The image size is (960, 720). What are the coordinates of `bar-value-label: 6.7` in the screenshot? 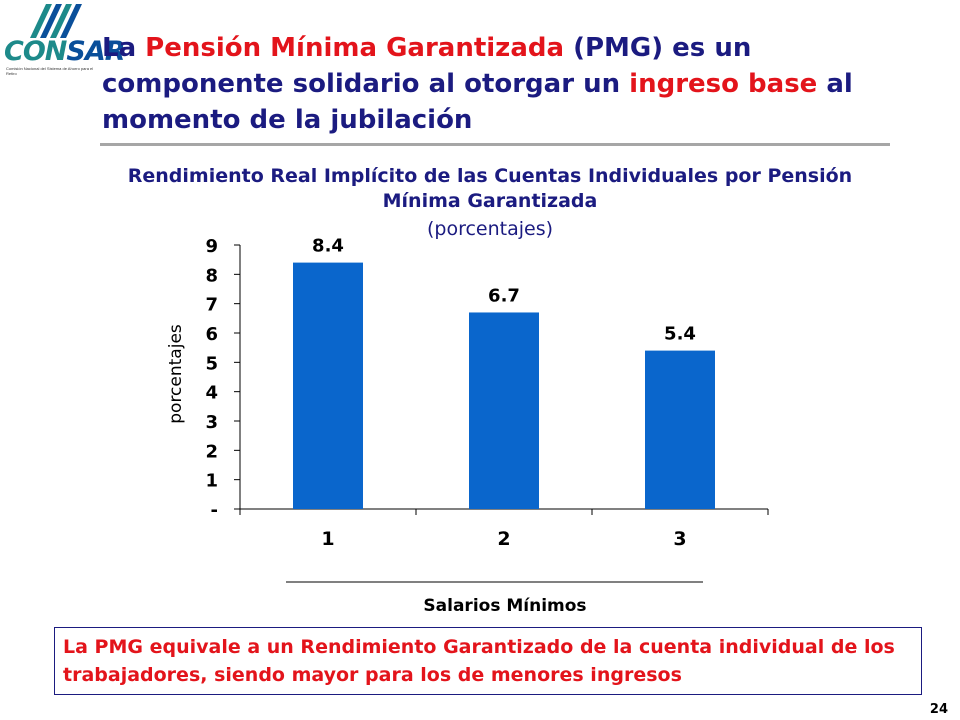 It's located at (504, 295).